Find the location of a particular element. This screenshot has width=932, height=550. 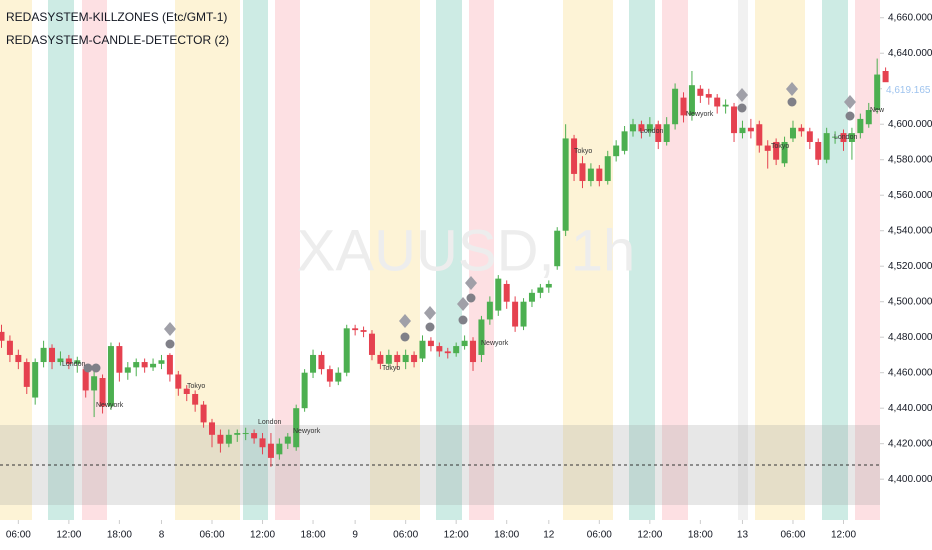

y-tick-label: 4,480.000 is located at coordinates (910, 337).